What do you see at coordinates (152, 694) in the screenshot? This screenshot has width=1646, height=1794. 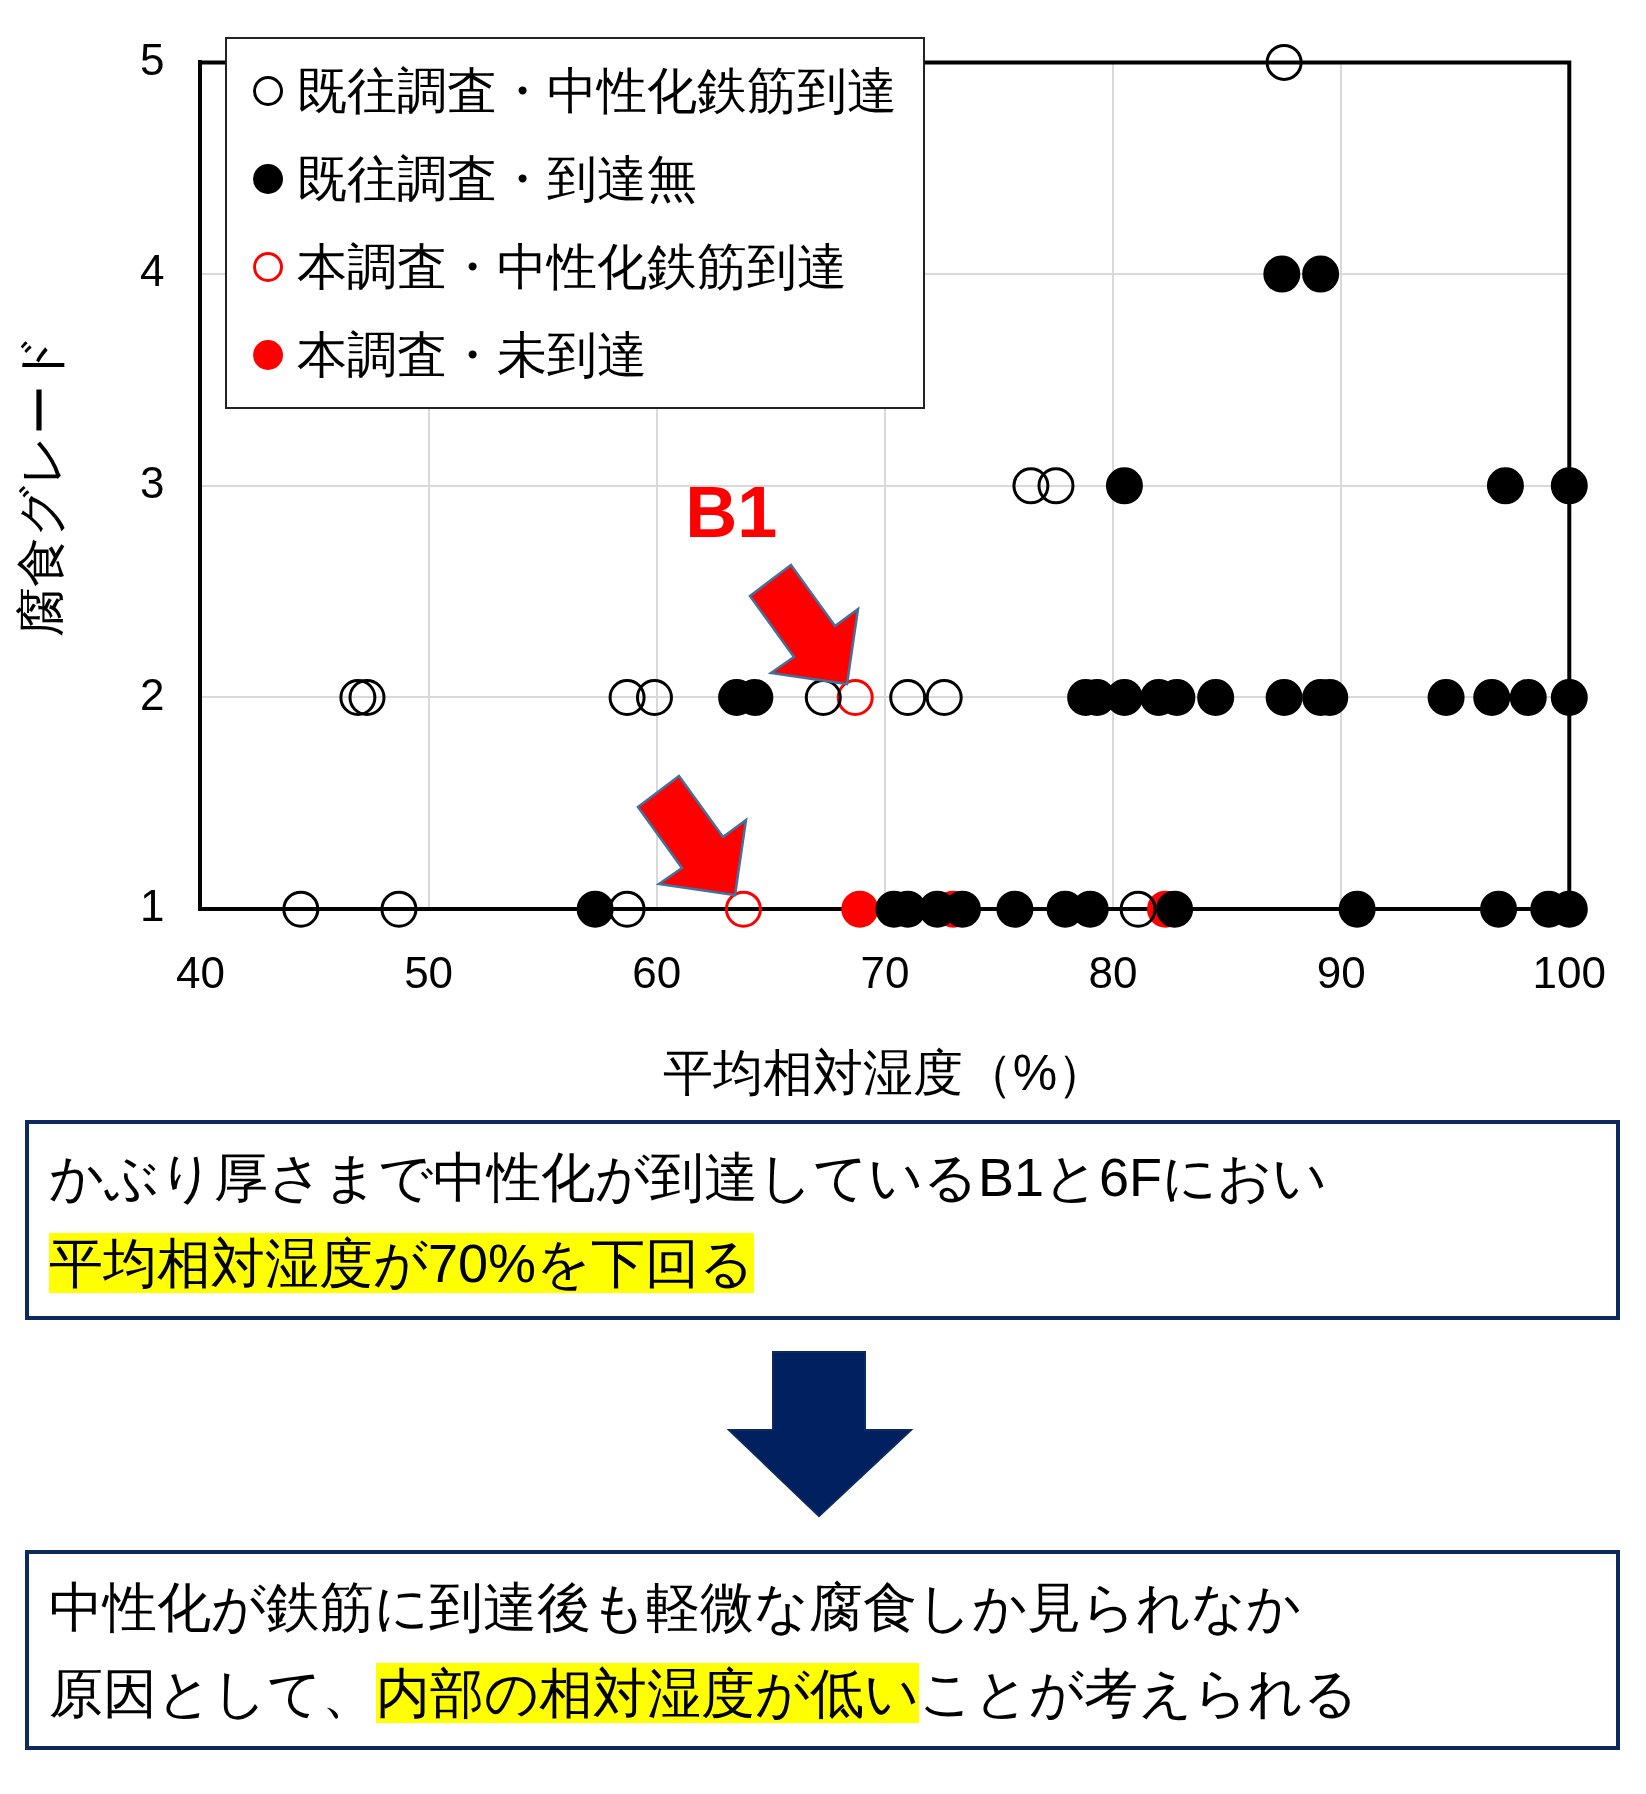 I see `y-tick-label: 2` at bounding box center [152, 694].